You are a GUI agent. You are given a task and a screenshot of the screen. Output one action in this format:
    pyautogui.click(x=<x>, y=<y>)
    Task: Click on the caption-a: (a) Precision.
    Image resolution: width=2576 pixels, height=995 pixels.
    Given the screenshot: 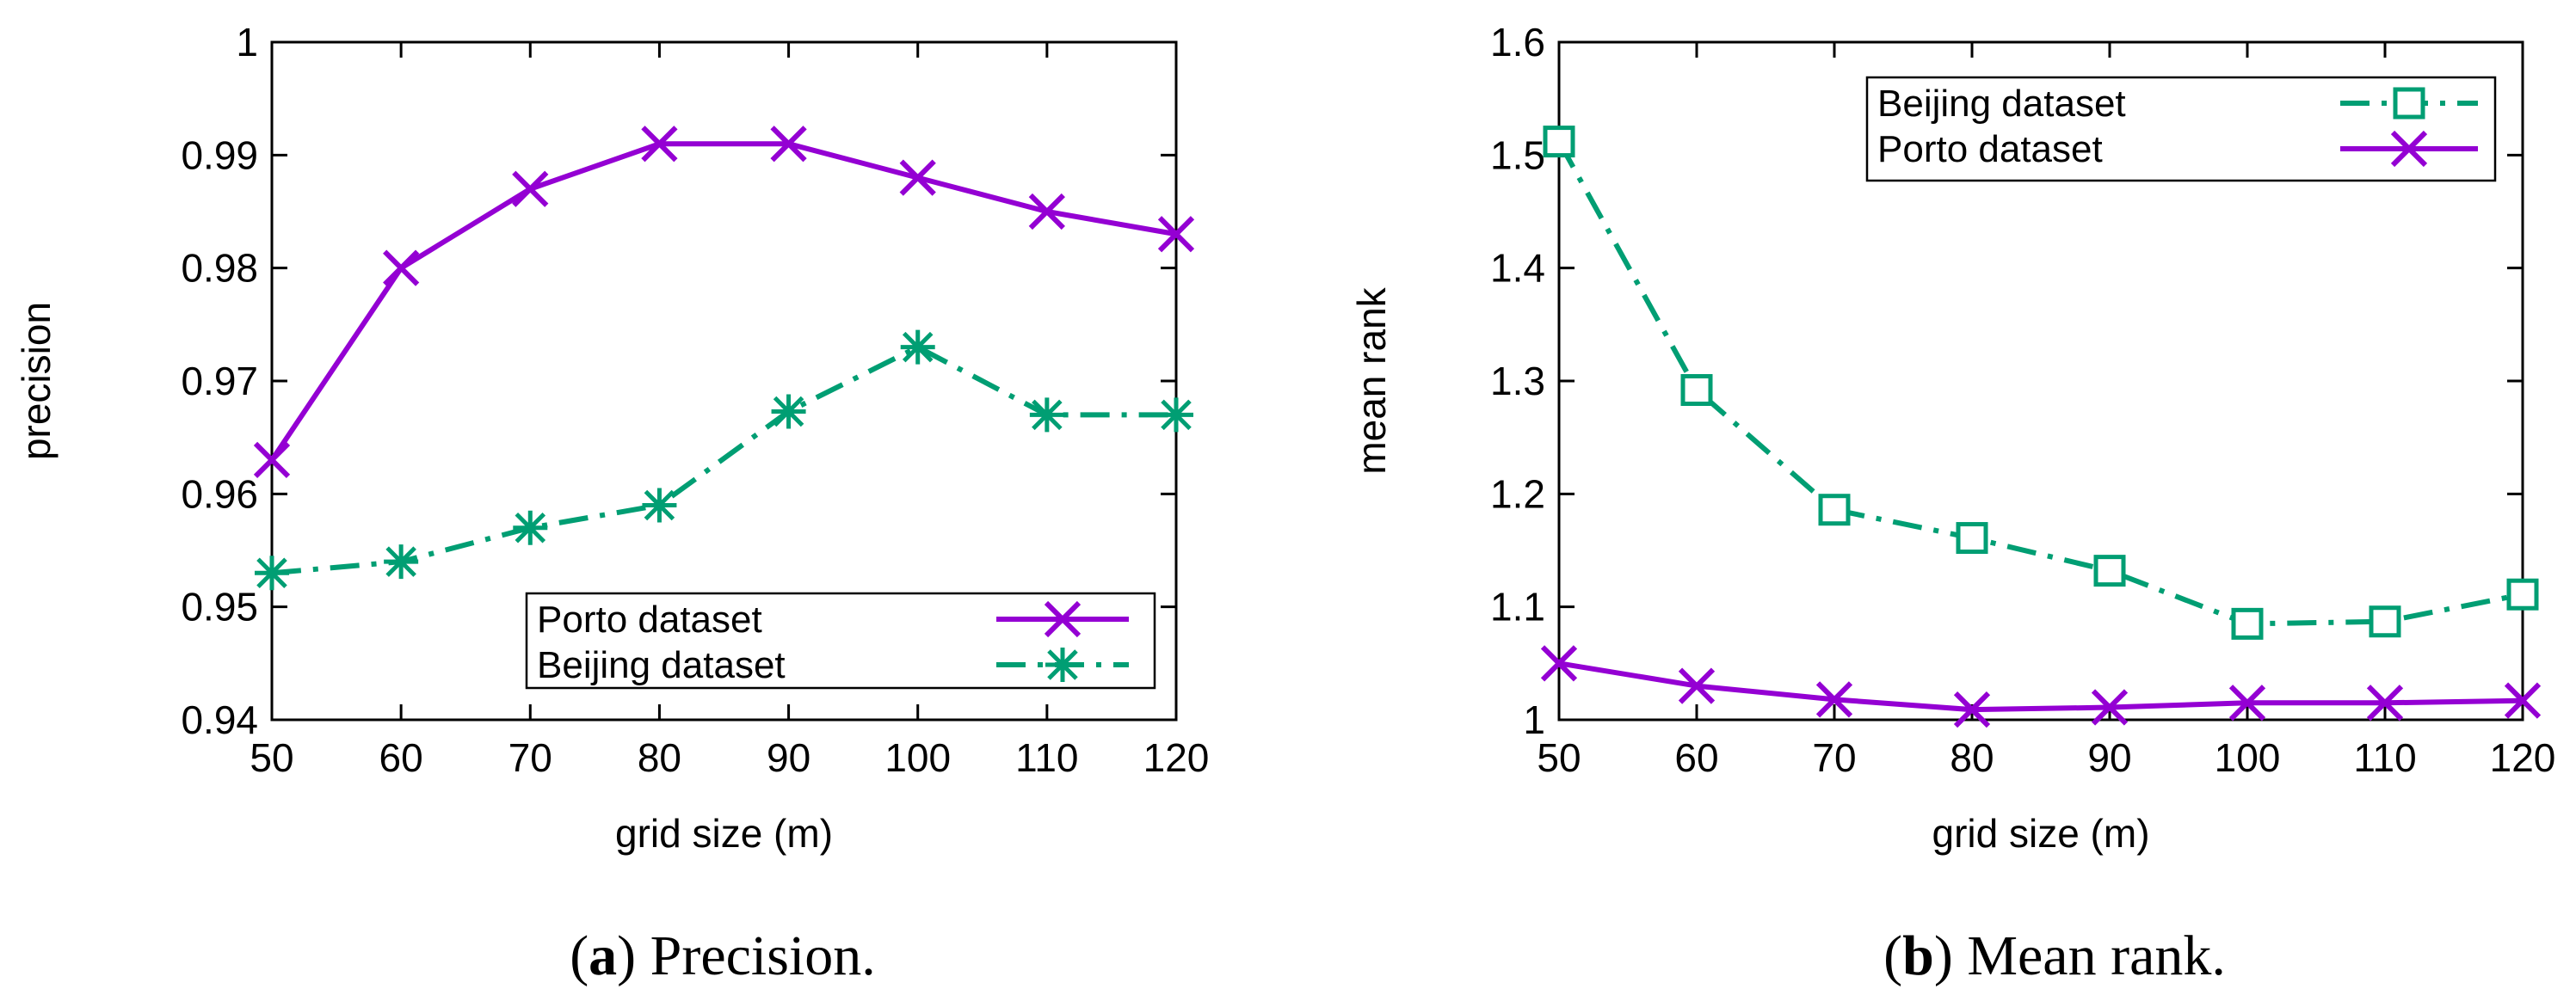 What is the action you would take?
    pyautogui.click(x=723, y=956)
    